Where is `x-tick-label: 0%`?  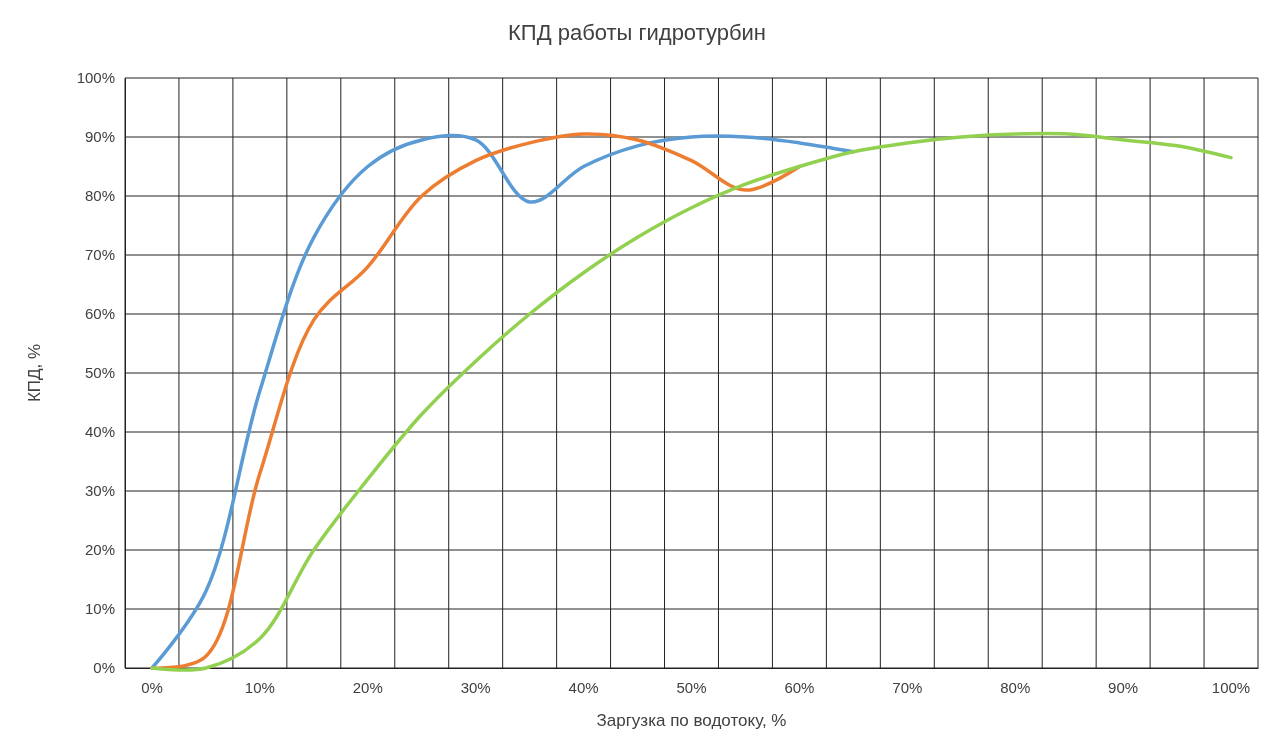
x-tick-label: 0% is located at coordinates (152, 687).